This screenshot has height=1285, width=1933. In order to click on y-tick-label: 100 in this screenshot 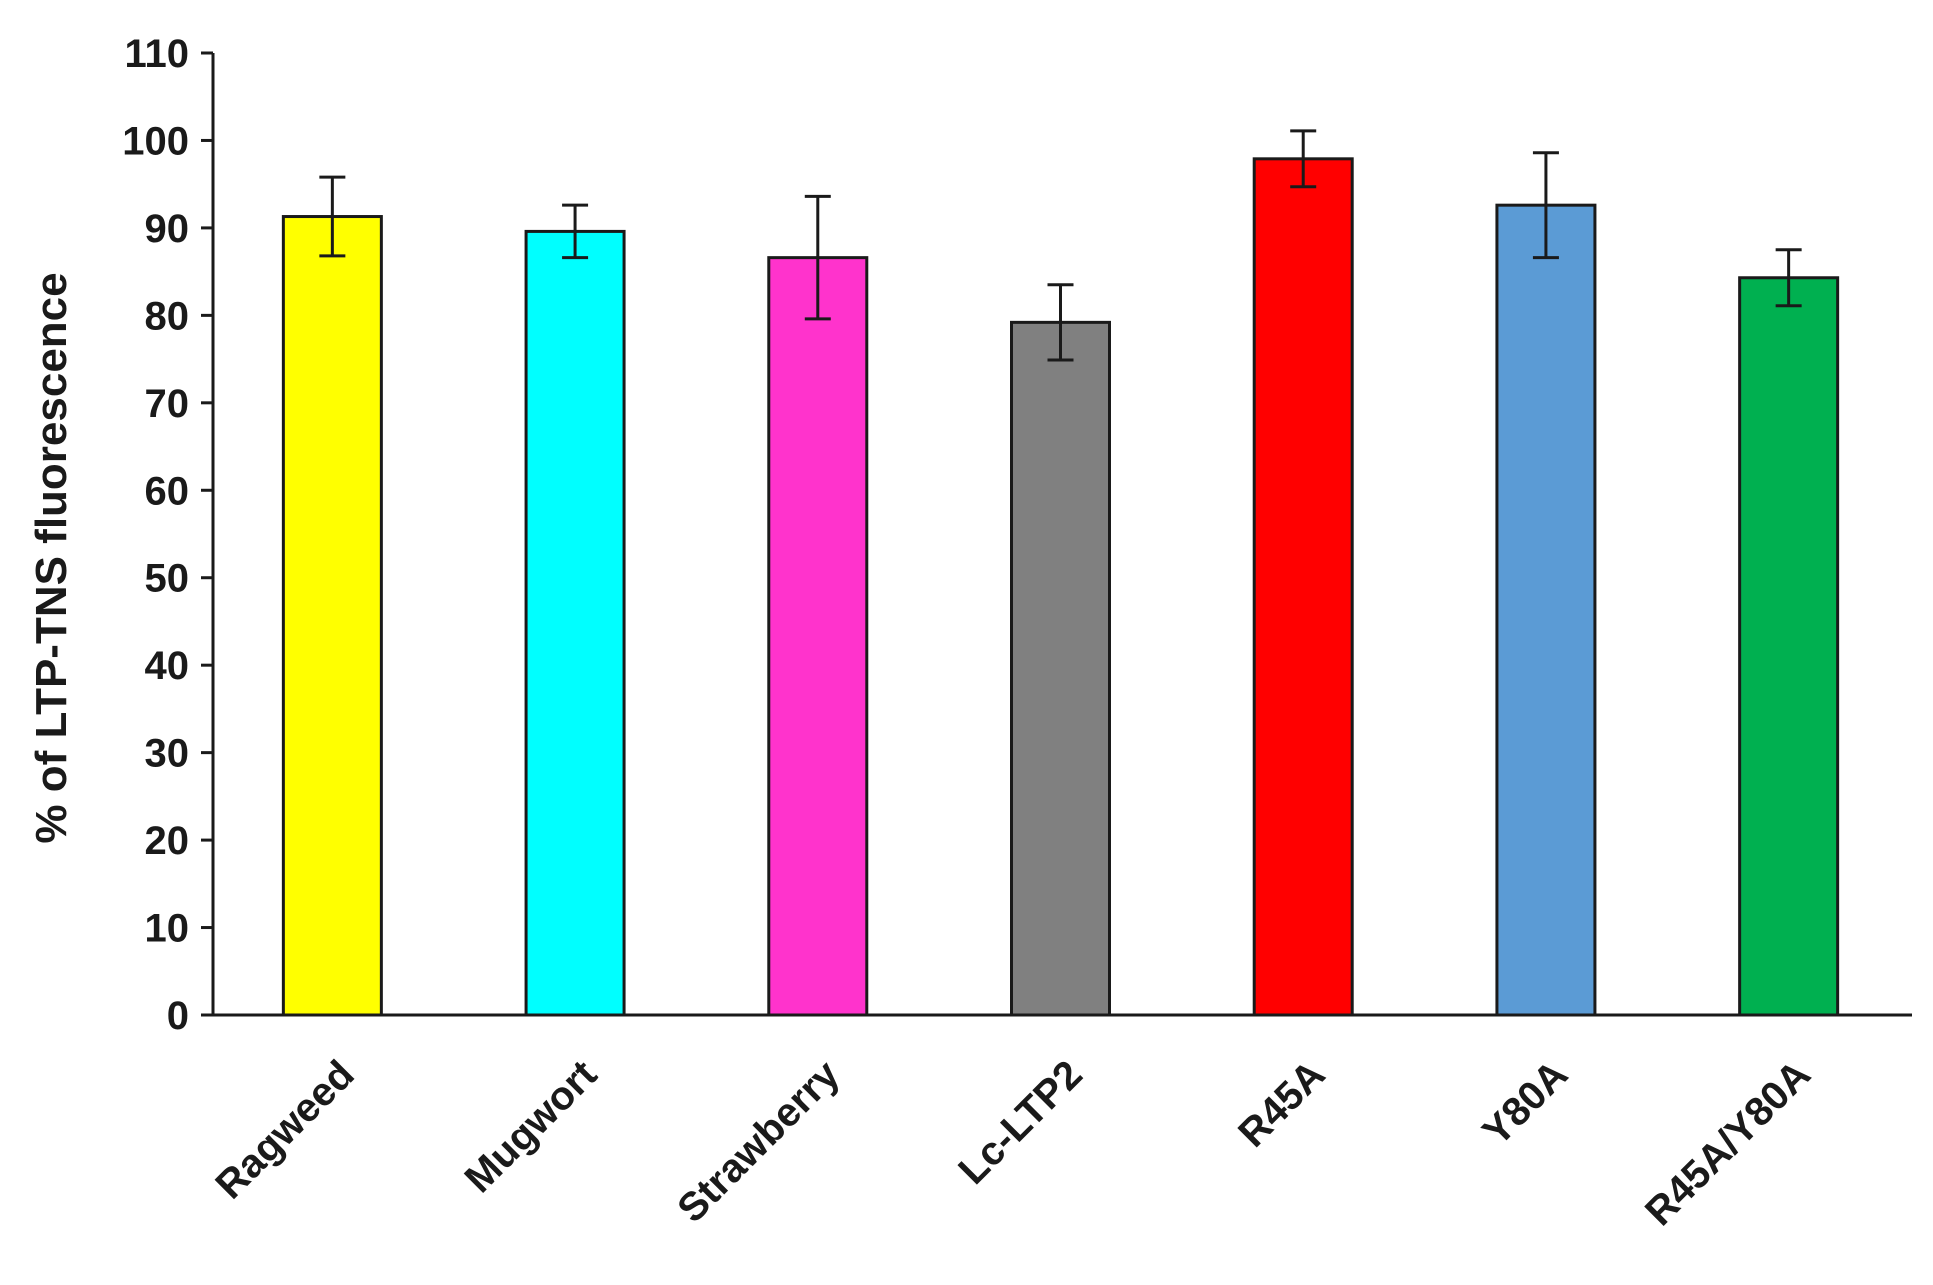, I will do `click(155, 141)`.